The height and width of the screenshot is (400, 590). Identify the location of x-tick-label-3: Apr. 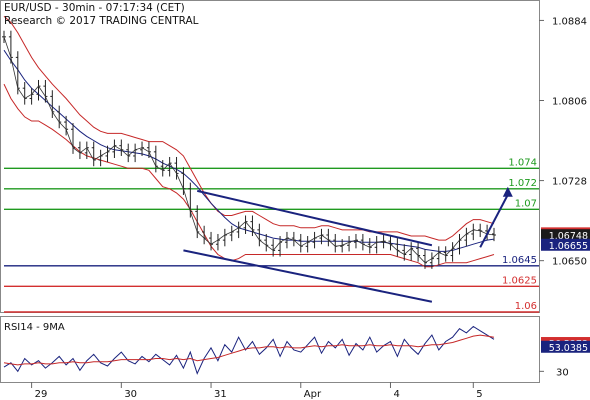
(313, 394).